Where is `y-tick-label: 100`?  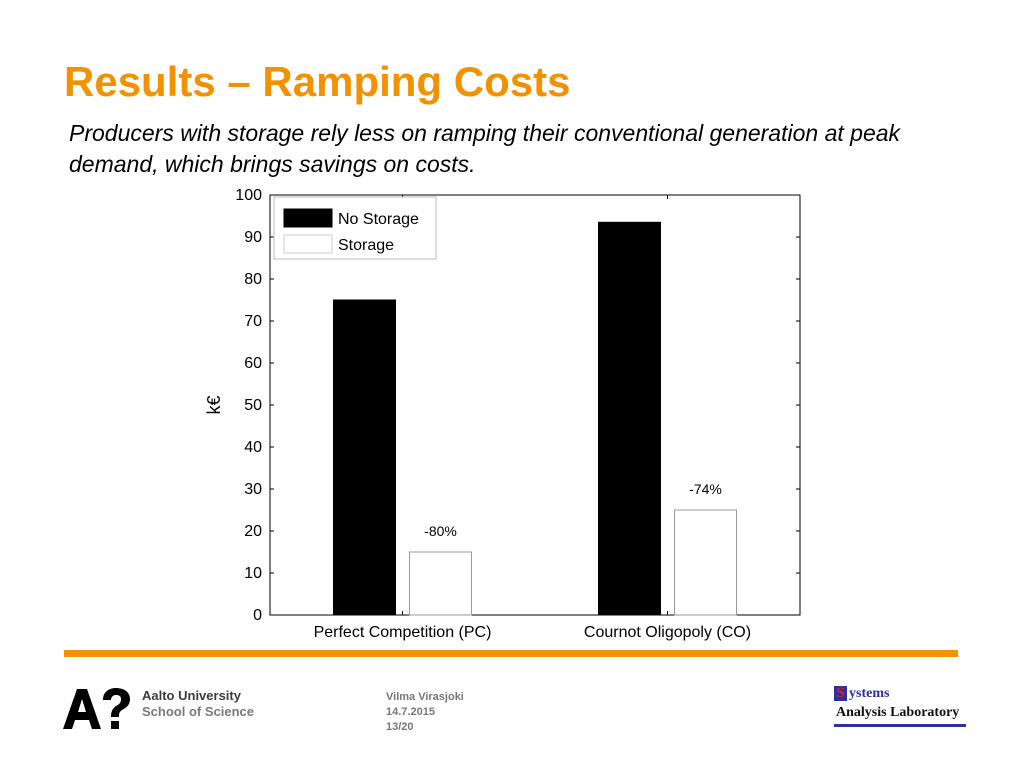
y-tick-label: 100 is located at coordinates (248, 195).